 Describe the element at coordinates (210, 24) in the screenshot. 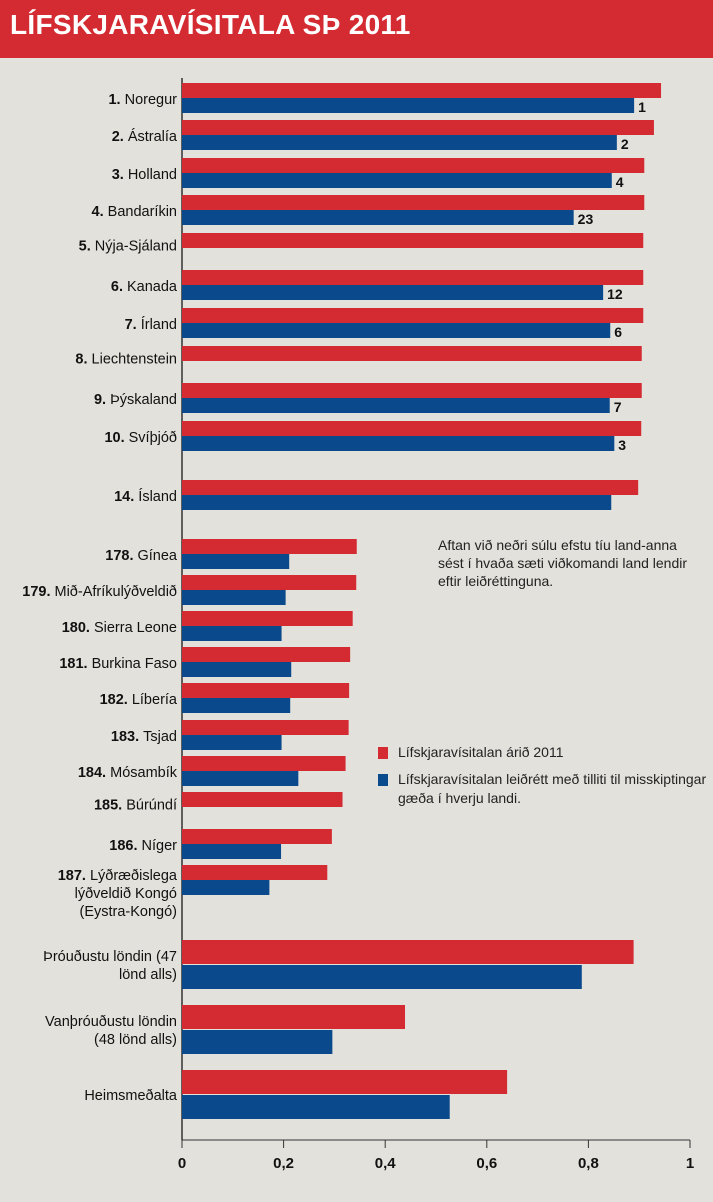

I see `chart-title: LÍFSKJARAVÍSITALA SÞ 2011` at that location.